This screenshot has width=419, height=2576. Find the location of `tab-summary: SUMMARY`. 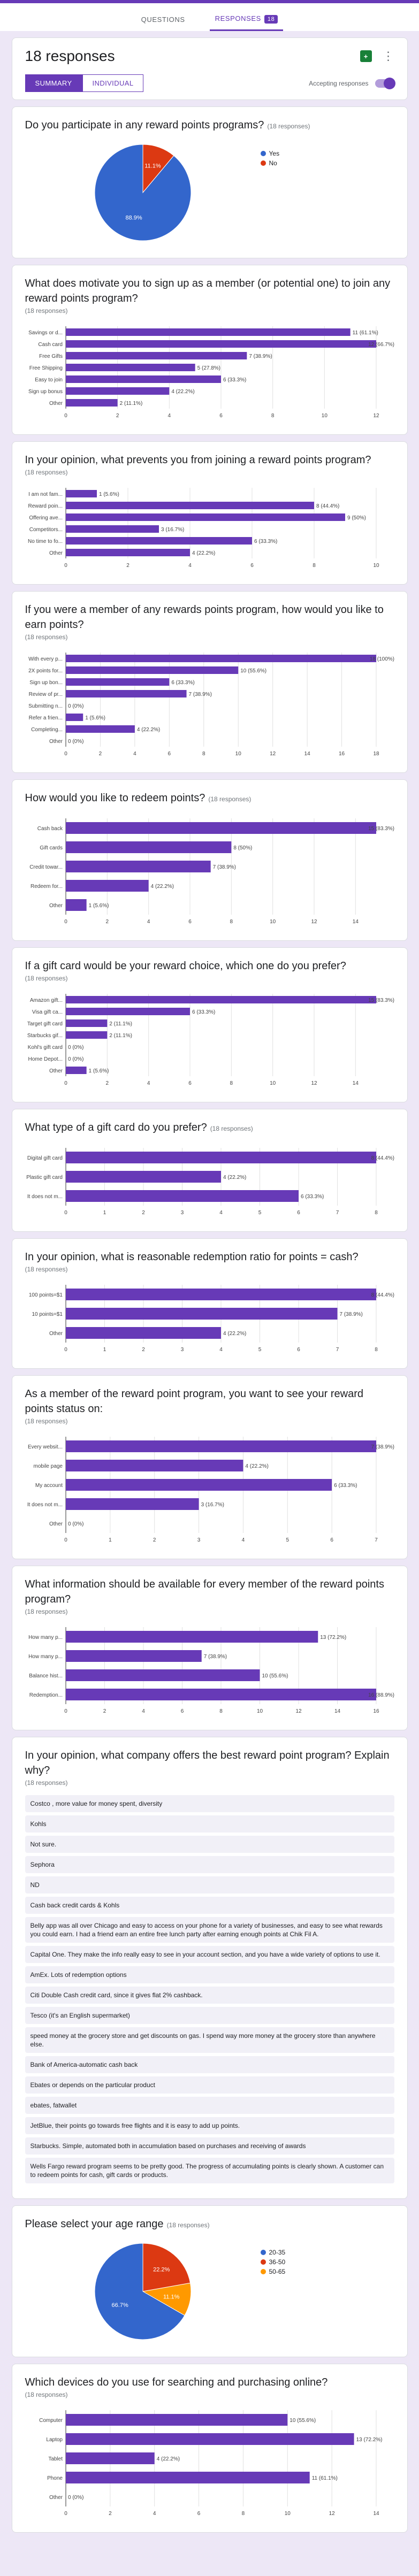

tab-summary: SUMMARY is located at coordinates (54, 83).